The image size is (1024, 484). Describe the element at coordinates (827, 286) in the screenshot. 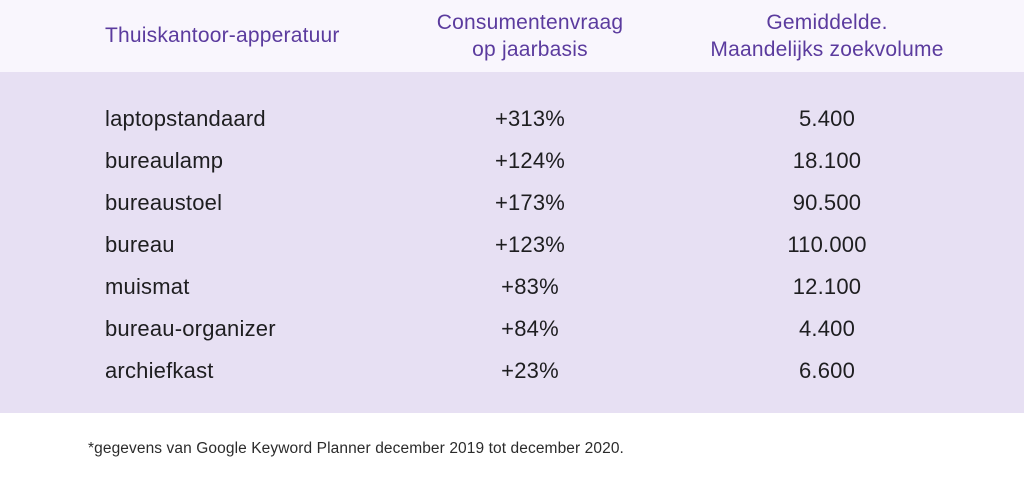

I see `search-volume: 12.100` at that location.